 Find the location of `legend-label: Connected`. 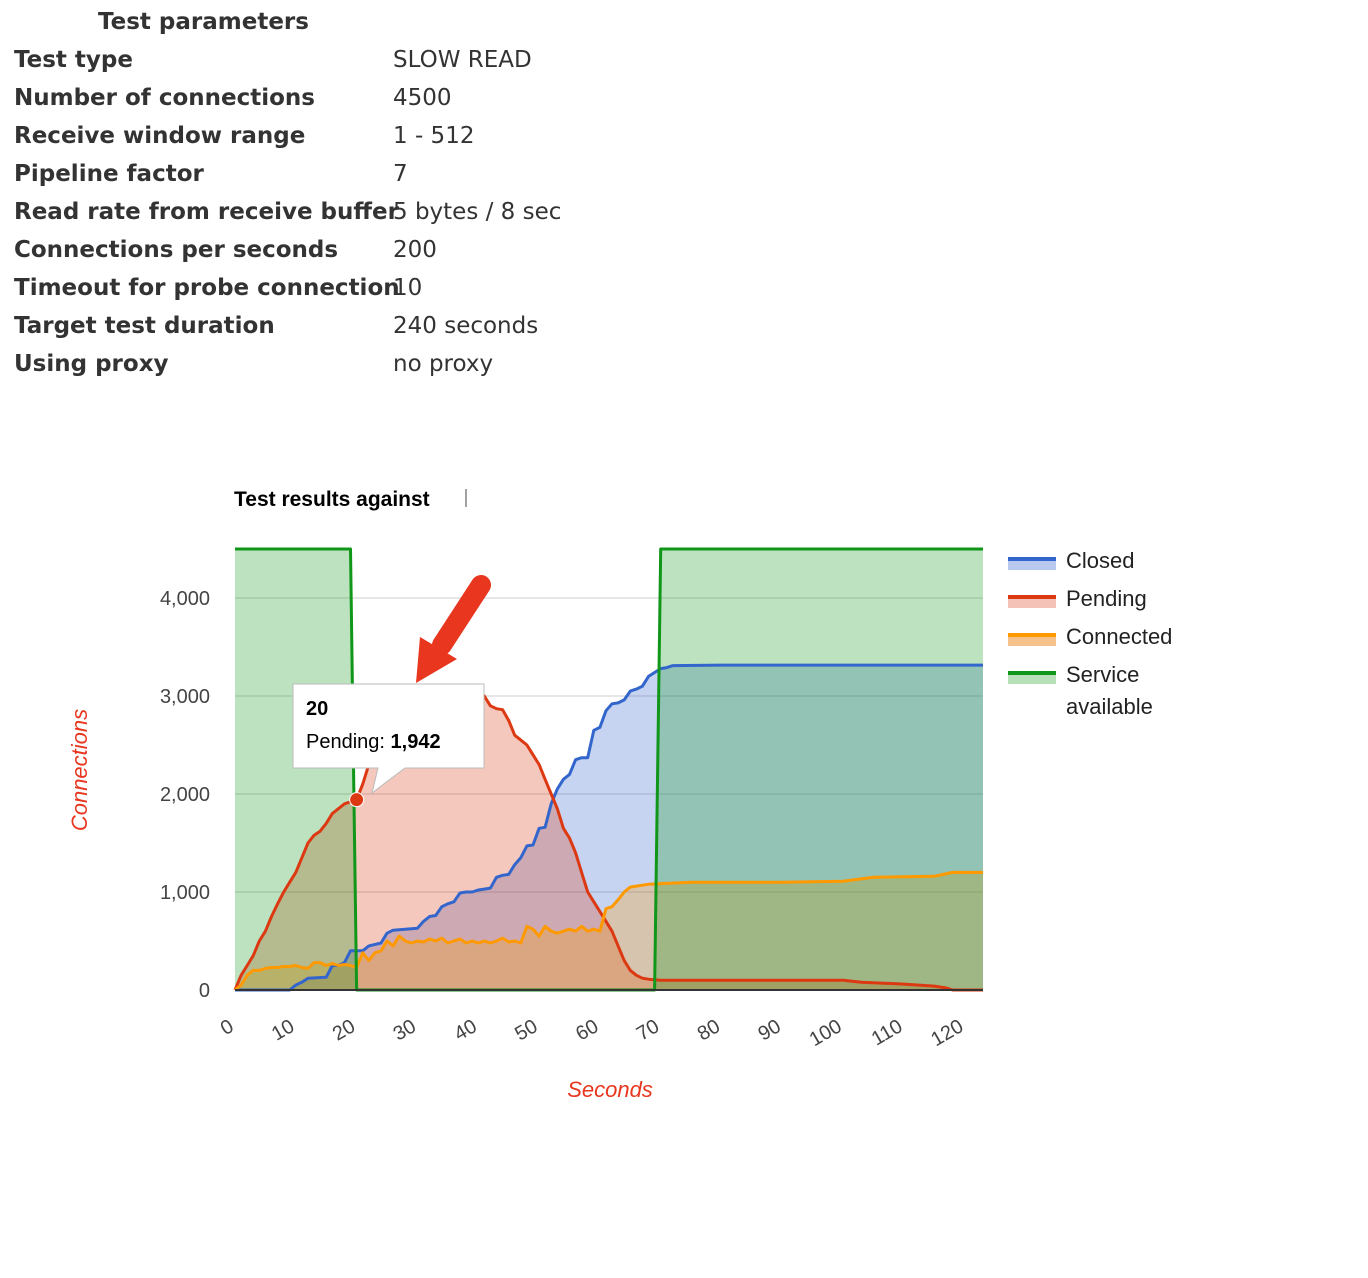

legend-label: Connected is located at coordinates (1119, 636).